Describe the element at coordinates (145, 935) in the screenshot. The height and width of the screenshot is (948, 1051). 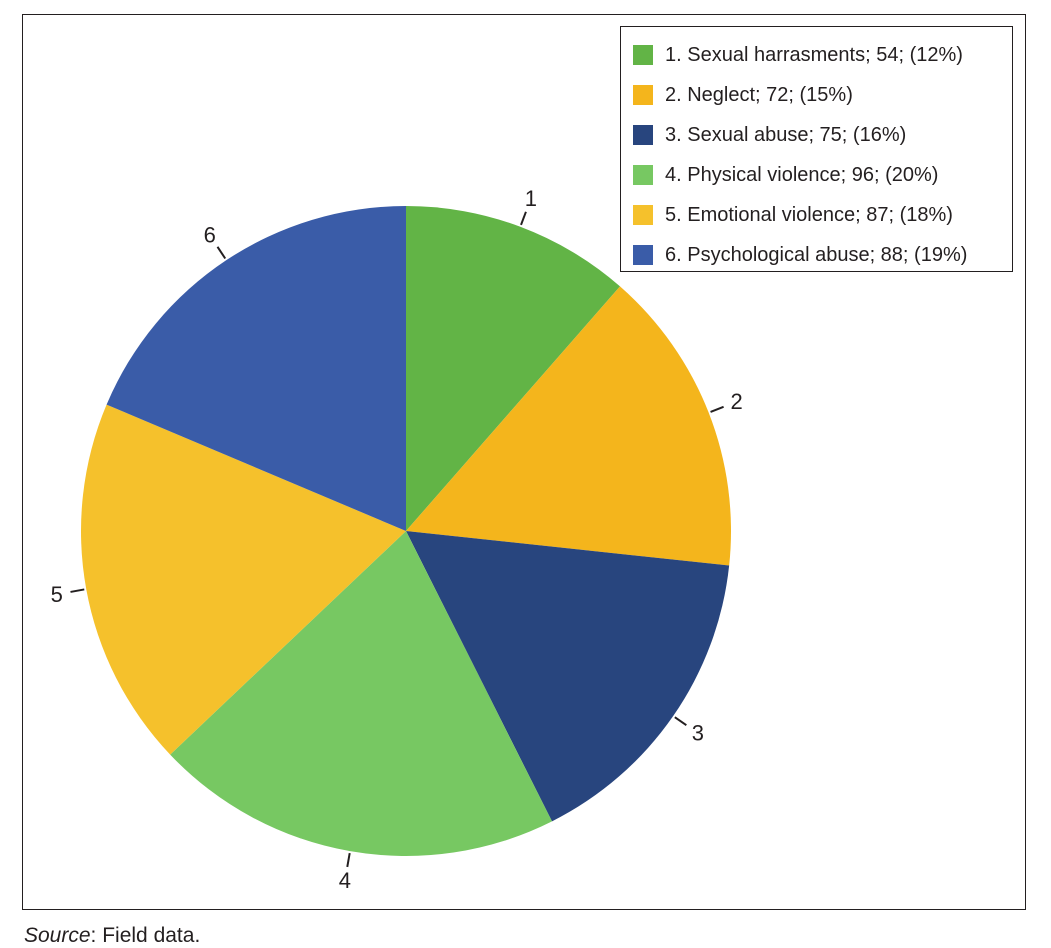
I see `source-text: : Field data.` at that location.